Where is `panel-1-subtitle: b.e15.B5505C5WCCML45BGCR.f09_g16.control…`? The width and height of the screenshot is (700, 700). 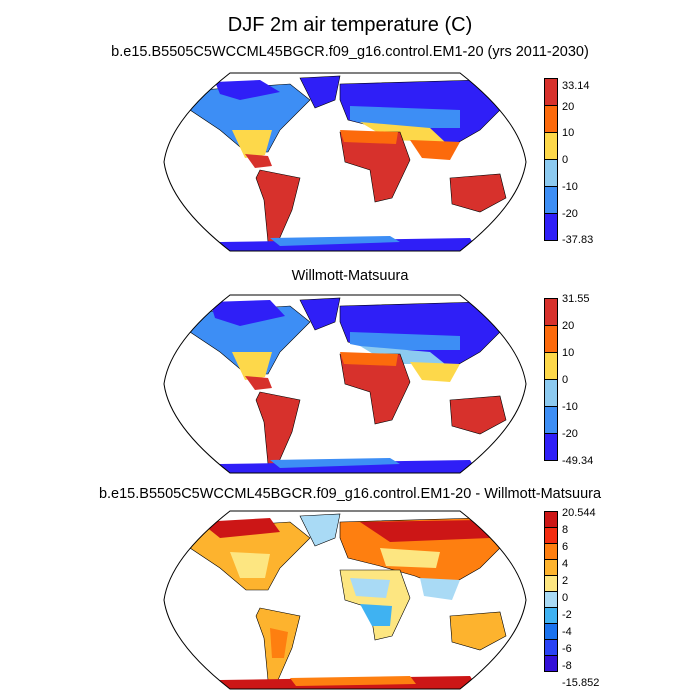 panel-1-subtitle: b.e15.B5505C5WCCML45BGCR.f09_g16.control… is located at coordinates (350, 52).